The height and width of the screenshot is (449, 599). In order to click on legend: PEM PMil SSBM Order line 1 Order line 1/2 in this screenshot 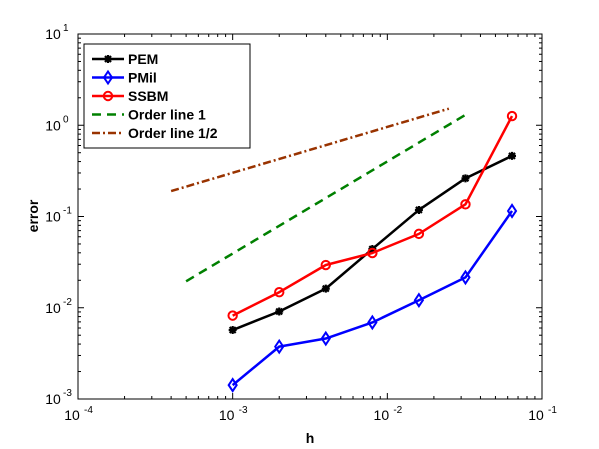, I will do `click(167, 96)`.